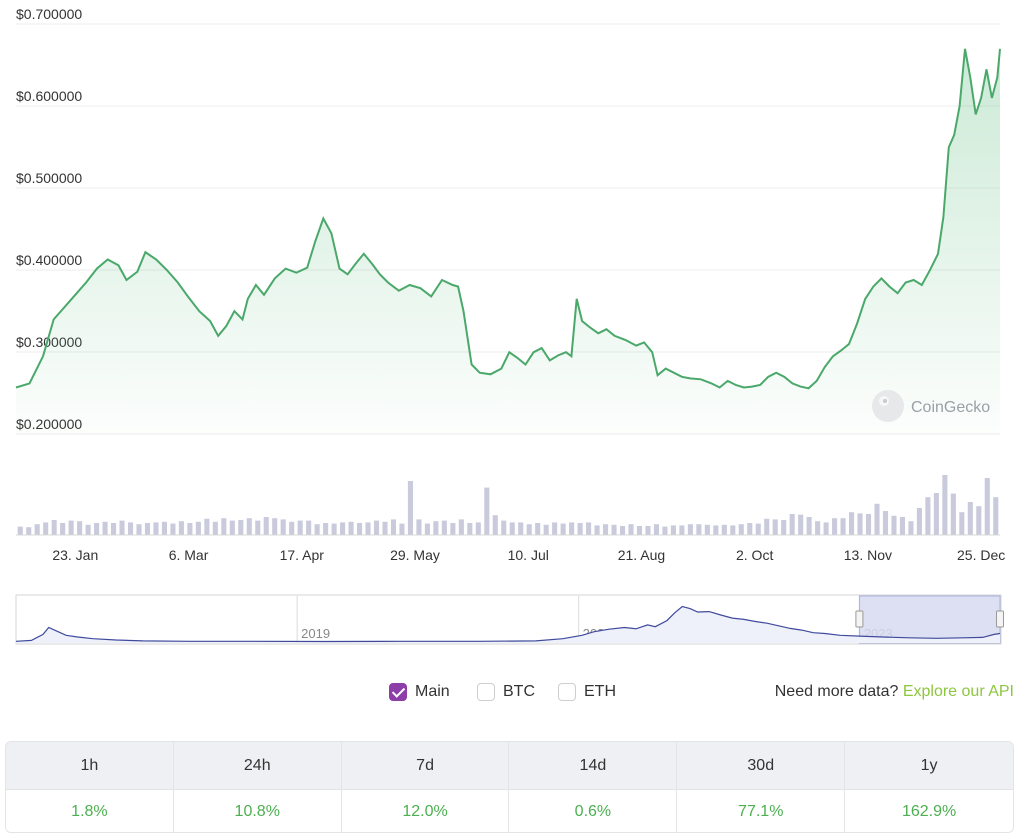  Describe the element at coordinates (754, 555) in the screenshot. I see `x-tick-label: 2. Oct` at that location.